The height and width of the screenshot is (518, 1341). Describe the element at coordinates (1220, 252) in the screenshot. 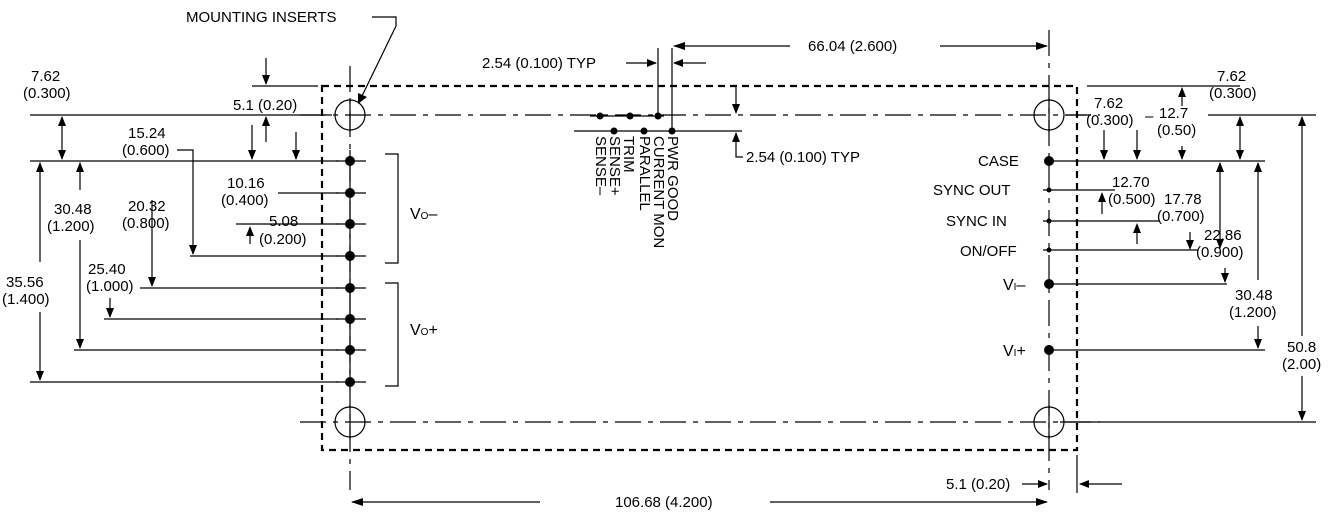

I see `dim-right-22-86-in: (0.900)` at that location.